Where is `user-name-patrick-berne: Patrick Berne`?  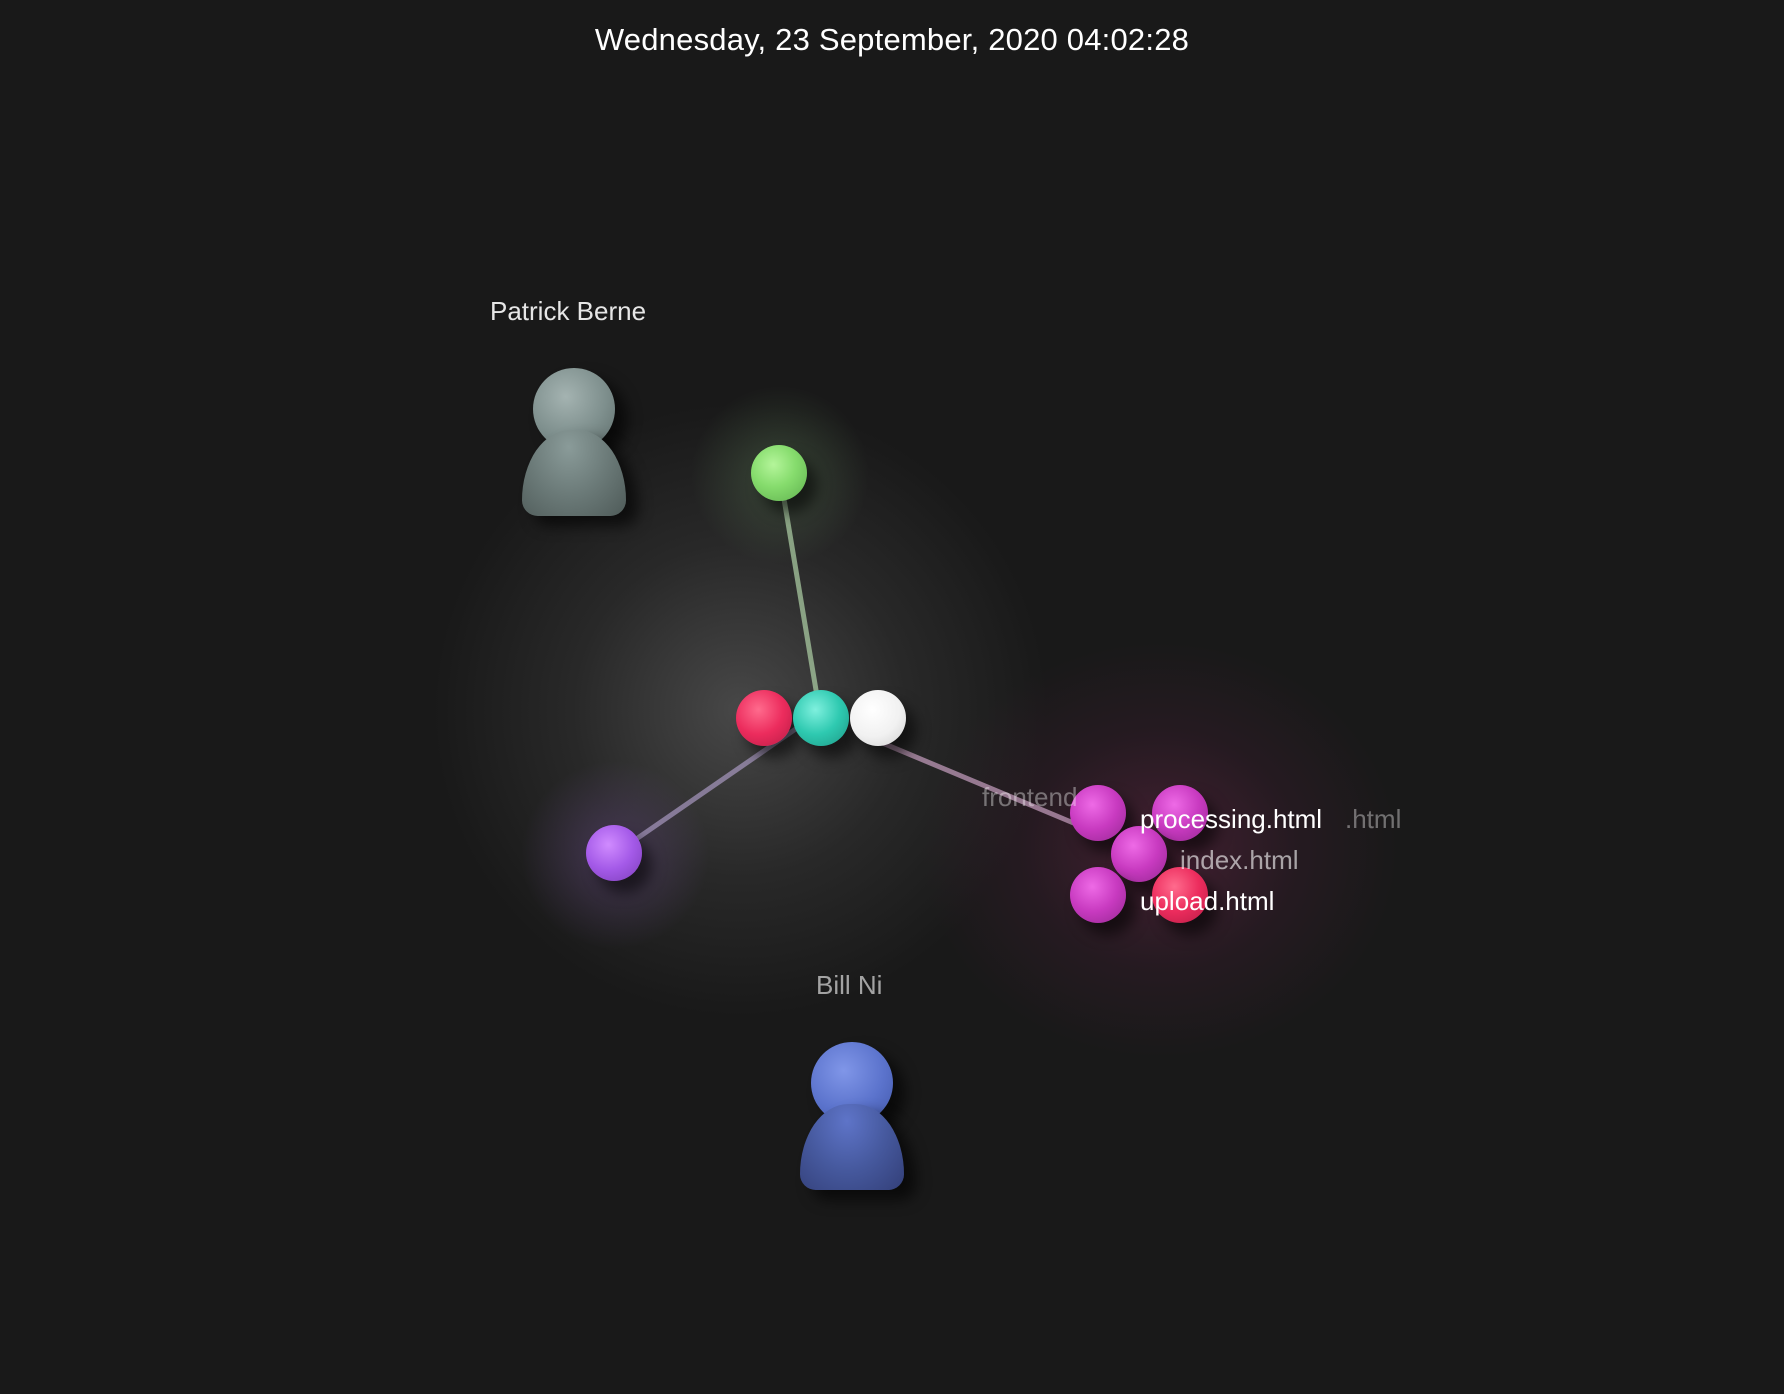
user-name-patrick-berne: Patrick Berne is located at coordinates (568, 311).